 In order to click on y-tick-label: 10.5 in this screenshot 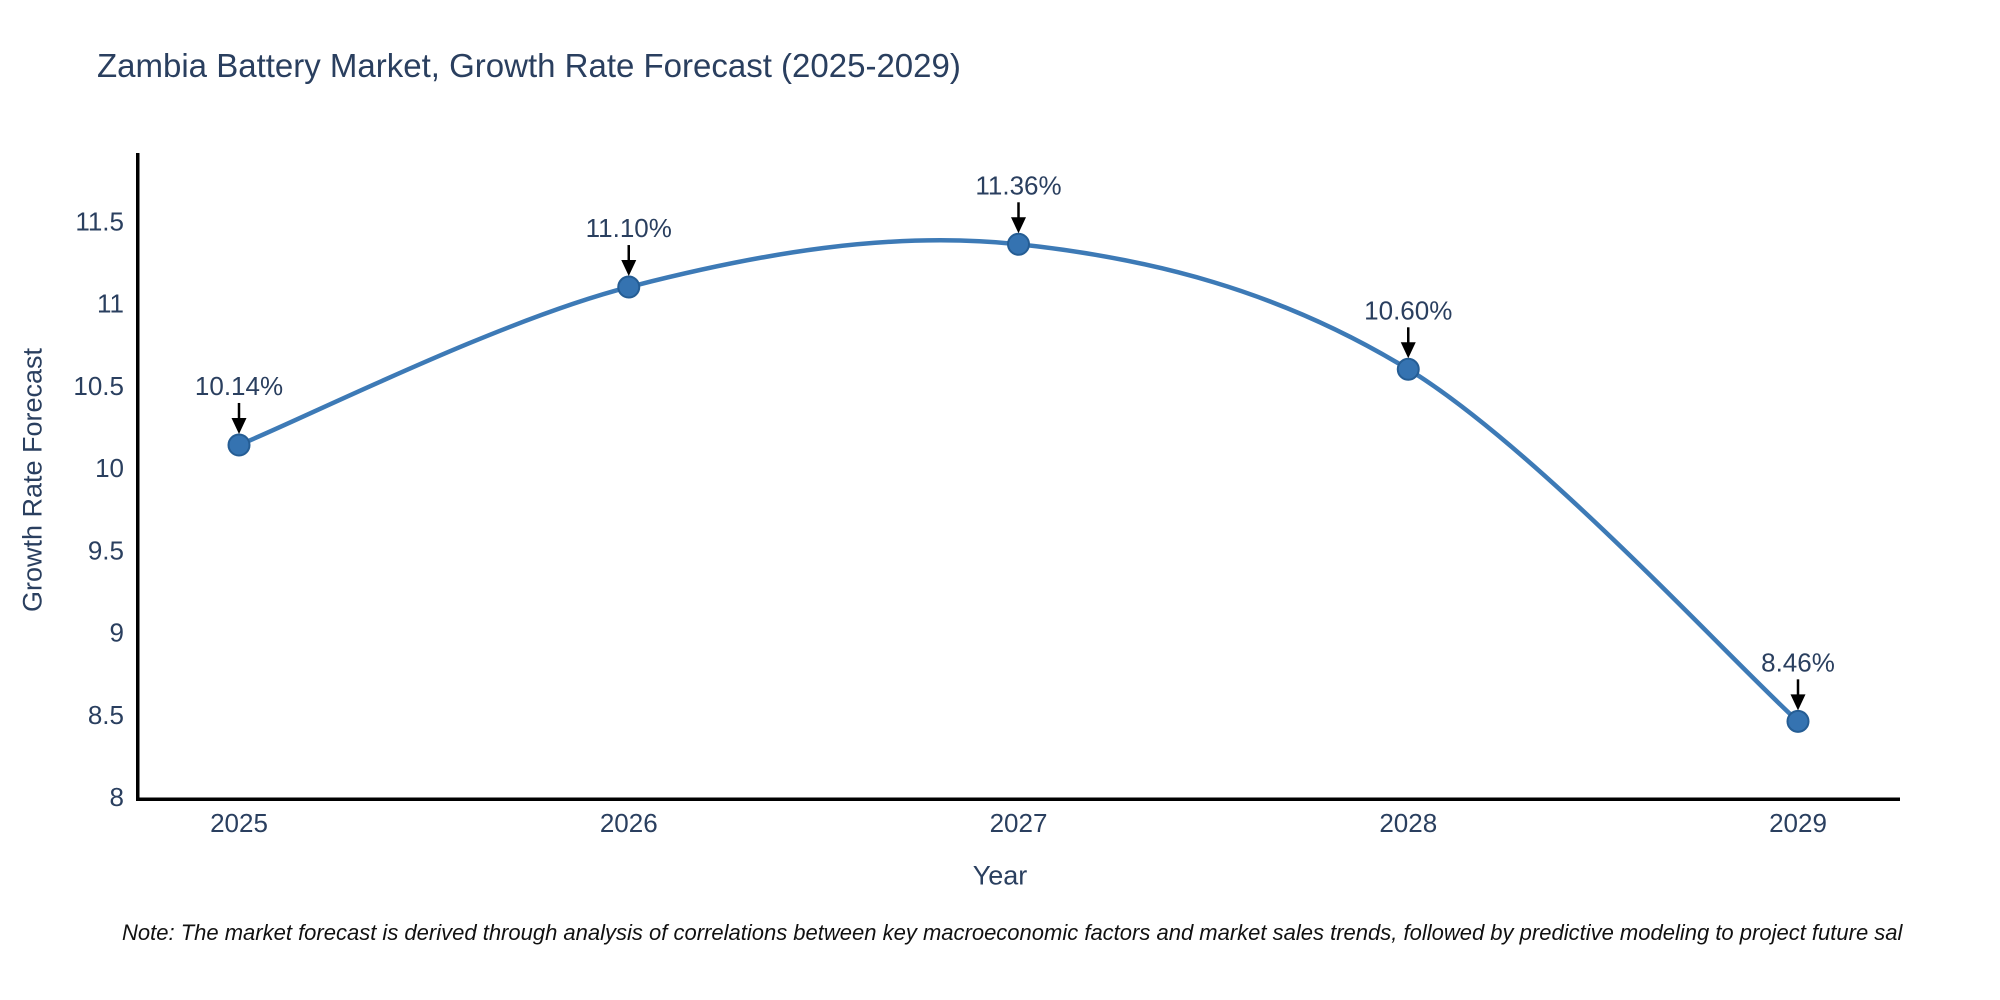, I will do `click(98, 386)`.